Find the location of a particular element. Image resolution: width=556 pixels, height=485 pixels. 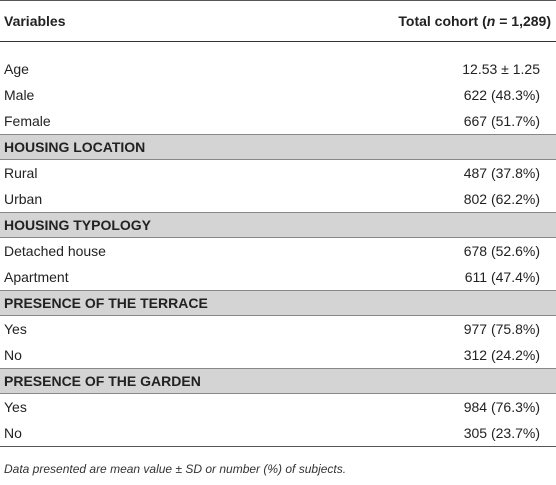

cell-value: 802 (62.2%) is located at coordinates (501, 199).